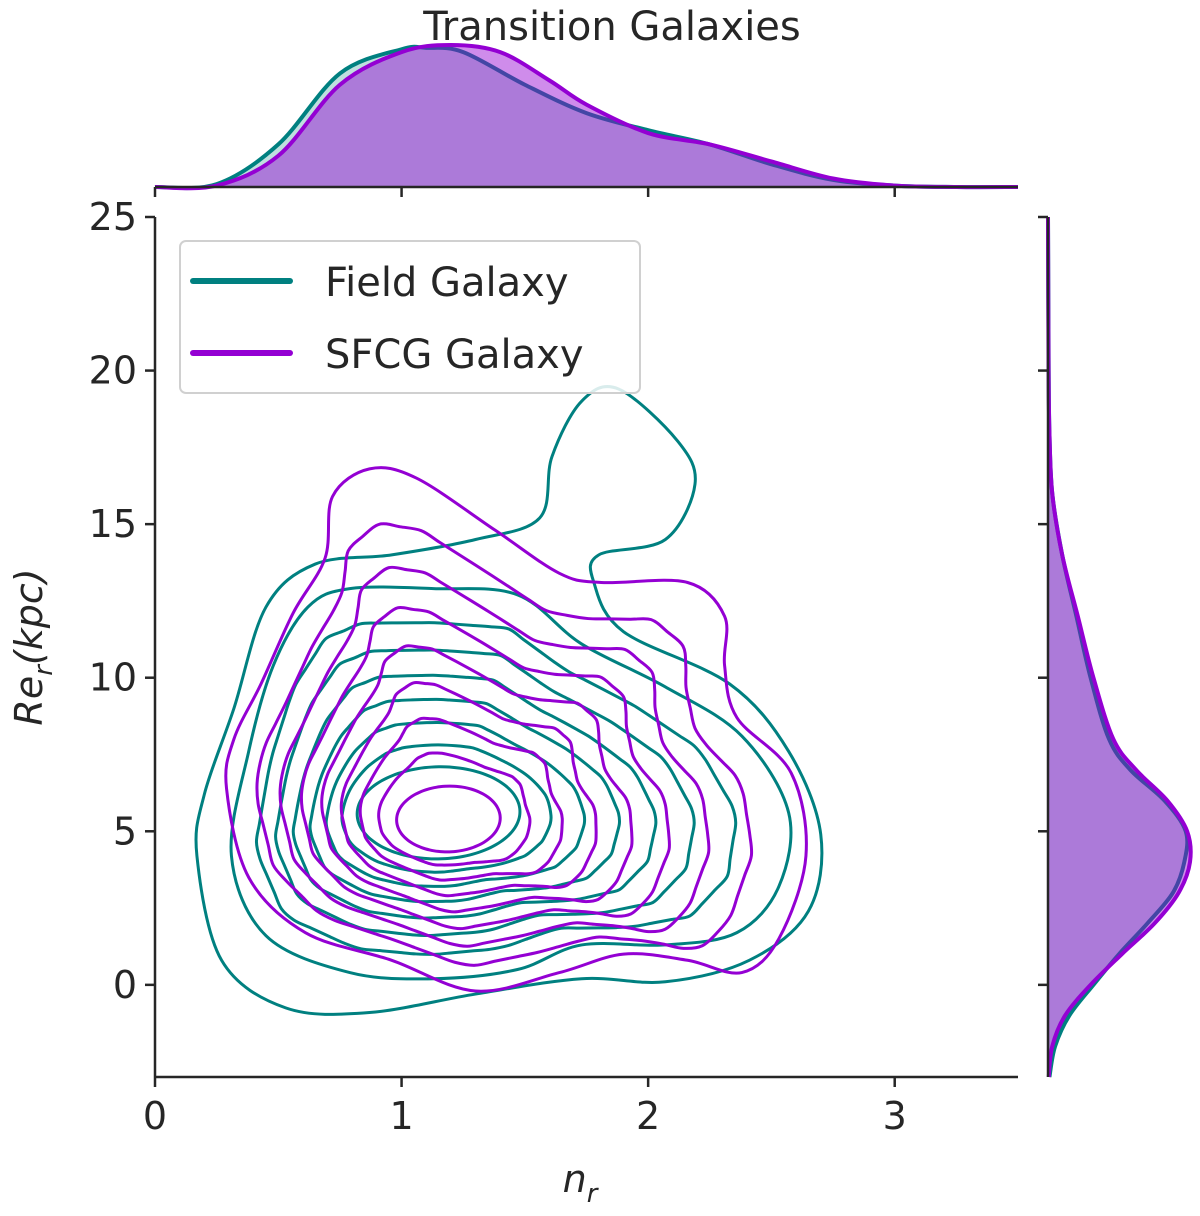  What do you see at coordinates (125, 831) in the screenshot?
I see `y-tick-label: 5` at bounding box center [125, 831].